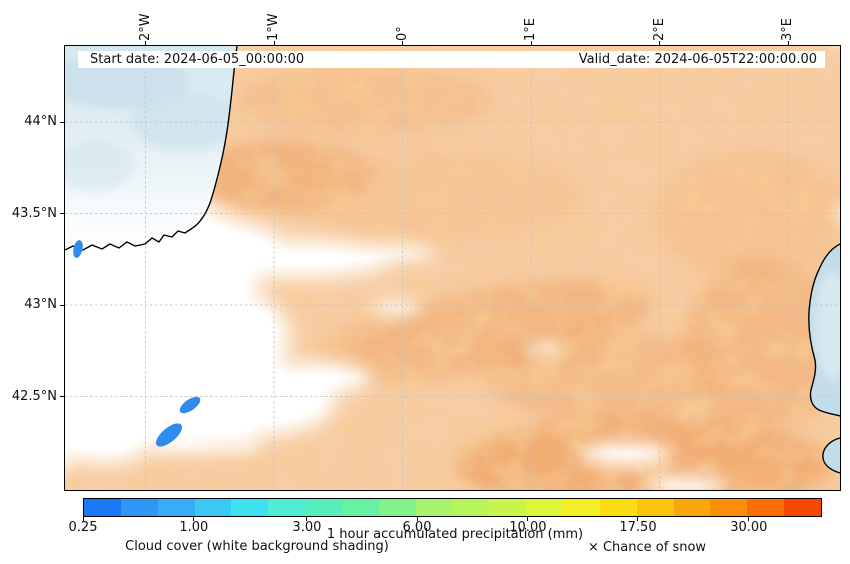 Image resolution: width=850 pixels, height=564 pixels. Describe the element at coordinates (528, 527) in the screenshot. I see `colorbar-tick-label: 10.00` at that location.